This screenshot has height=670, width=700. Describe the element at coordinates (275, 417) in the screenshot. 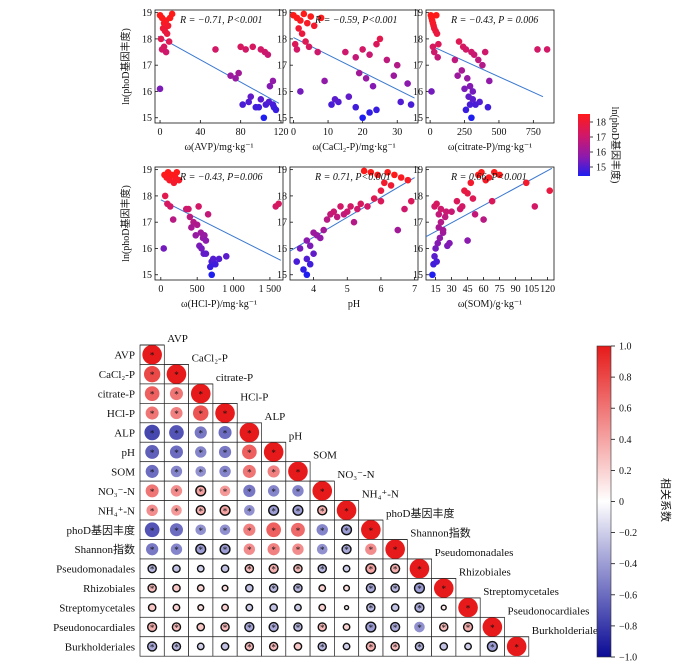

I see `diagonal-label: ALP` at that location.